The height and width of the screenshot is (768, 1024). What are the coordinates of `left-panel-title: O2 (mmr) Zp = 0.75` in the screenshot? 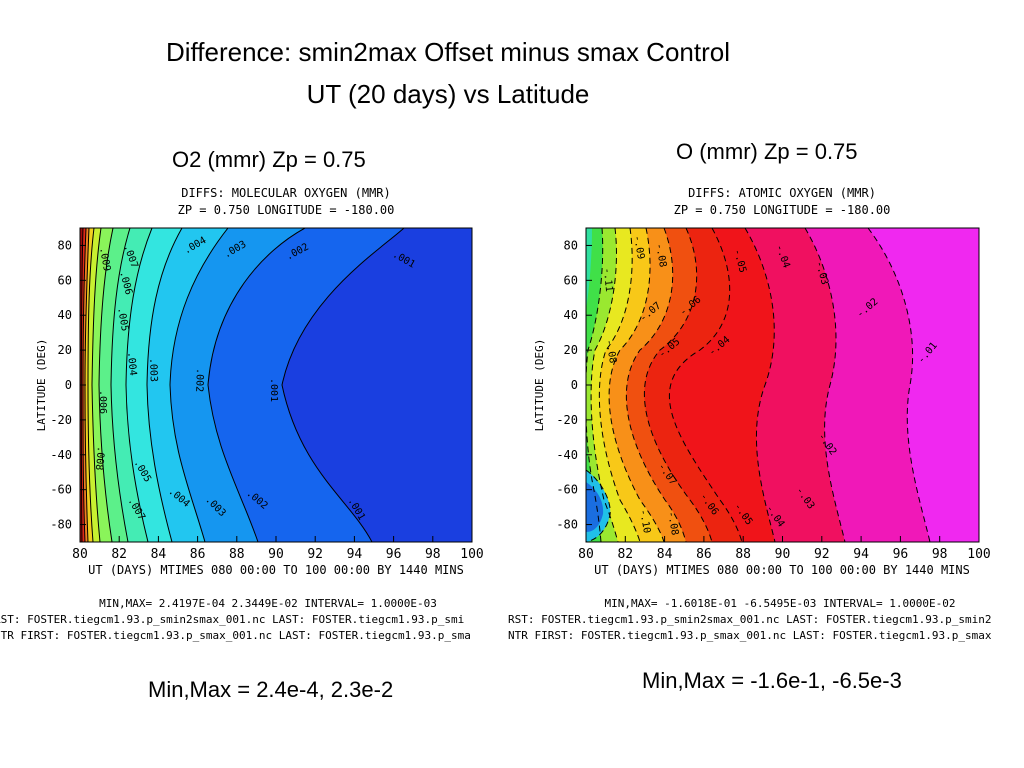 It's located at (269, 159).